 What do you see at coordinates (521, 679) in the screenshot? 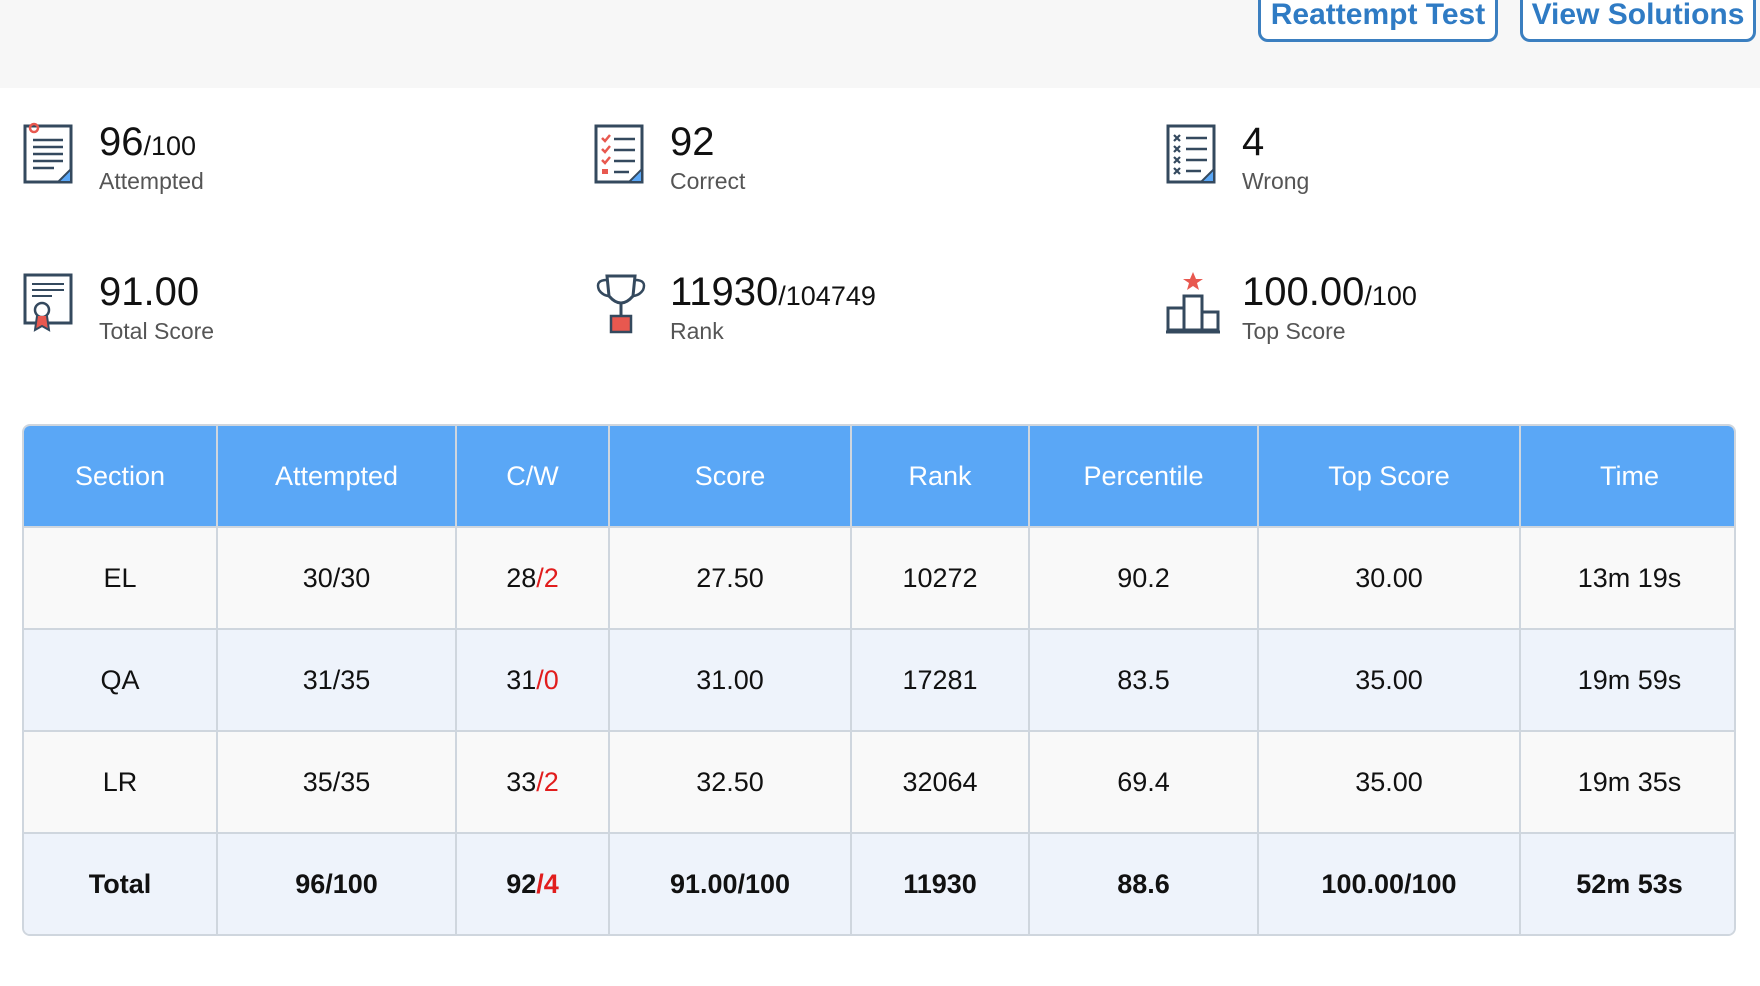
I see `cell-correct: 31` at bounding box center [521, 679].